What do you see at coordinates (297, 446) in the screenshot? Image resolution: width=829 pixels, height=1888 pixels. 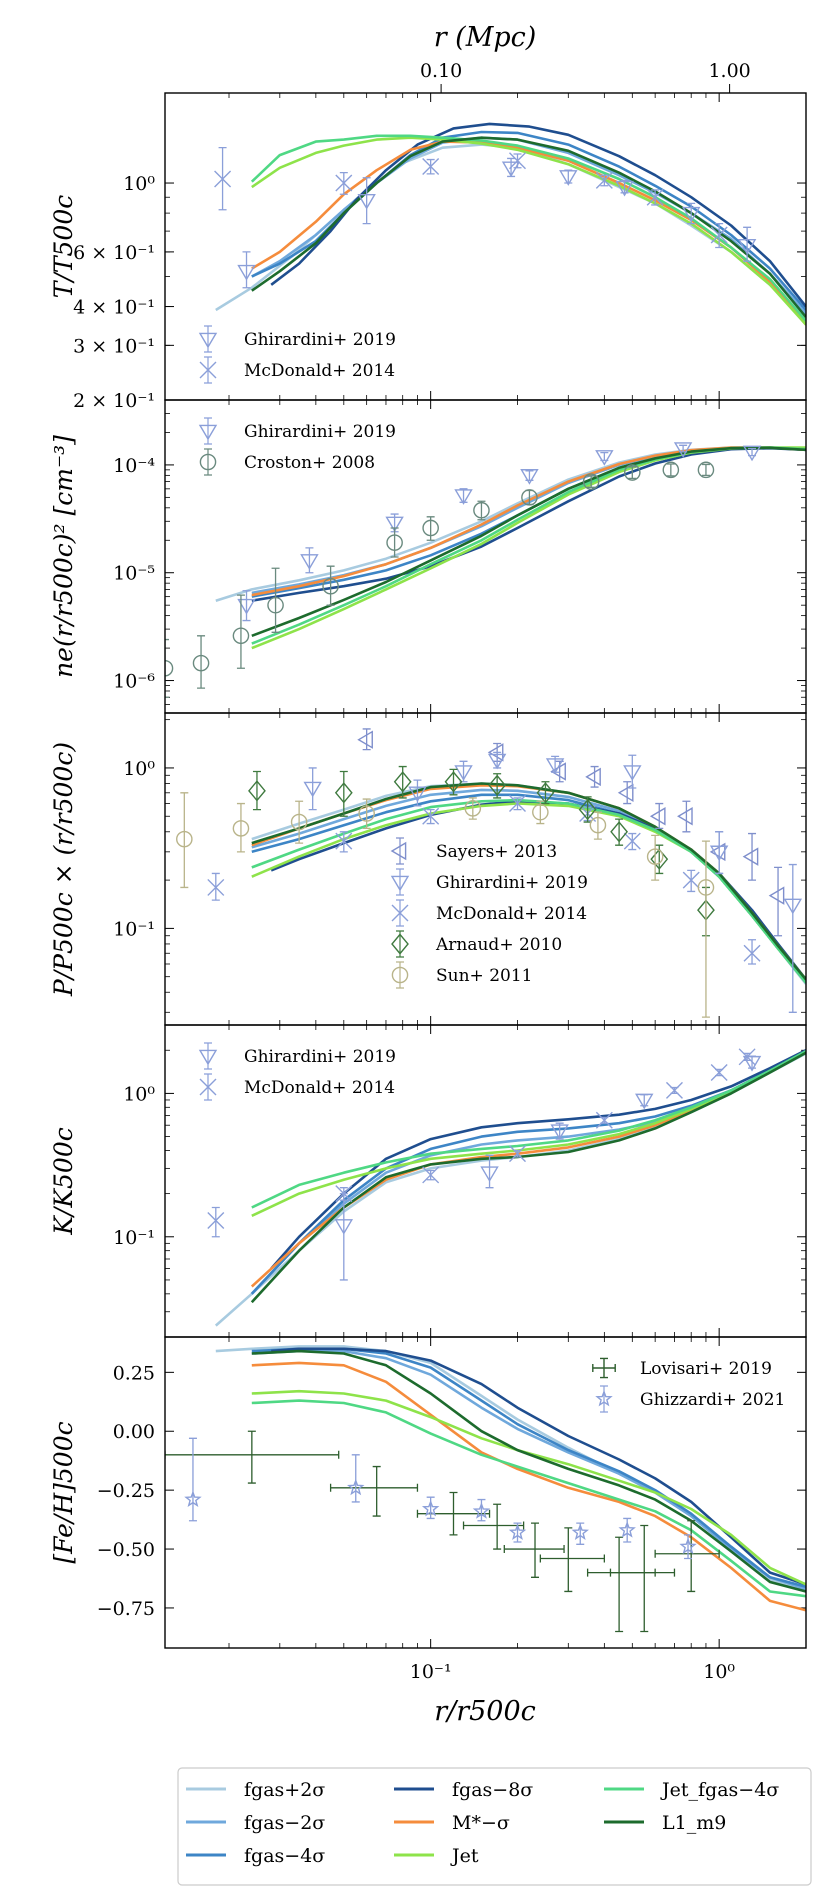 I see `panel-legend: Ghirardini+ 2019 Croston+ 2008` at bounding box center [297, 446].